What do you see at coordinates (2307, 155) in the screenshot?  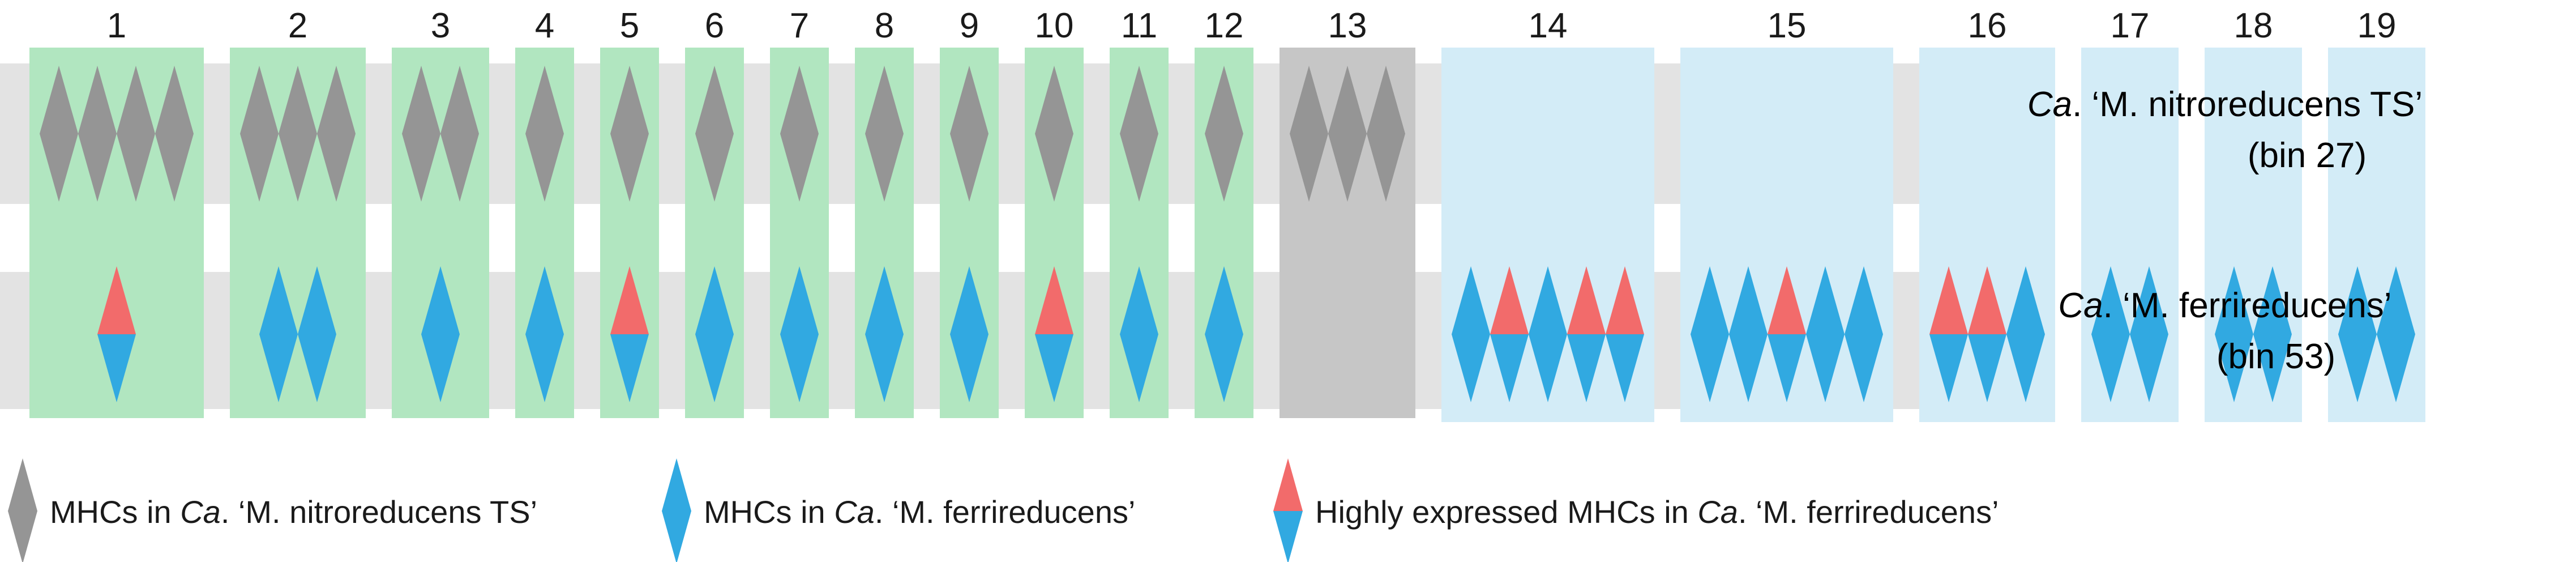 I see `organism-bin-nitro: (bin 27)` at bounding box center [2307, 155].